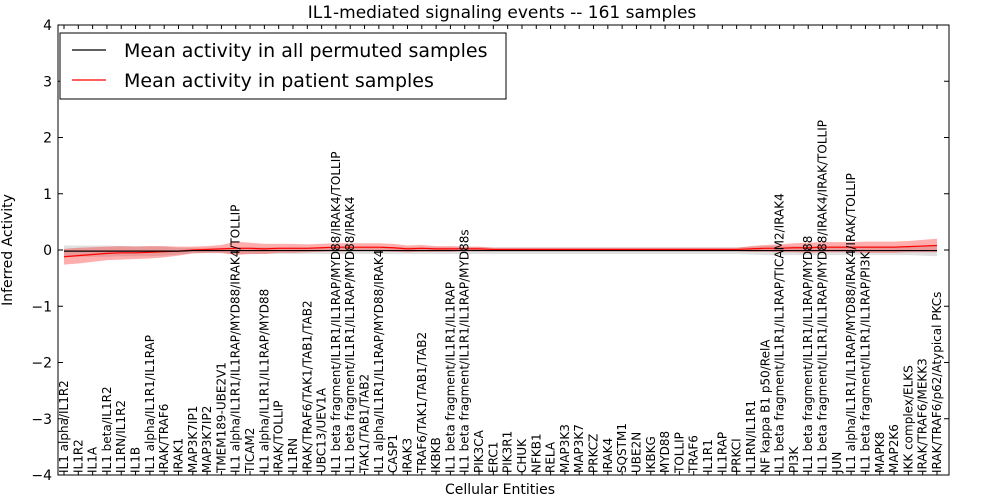  Describe the element at coordinates (279, 437) in the screenshot. I see `x-tick-label: IRAK/TOLLIP` at that location.